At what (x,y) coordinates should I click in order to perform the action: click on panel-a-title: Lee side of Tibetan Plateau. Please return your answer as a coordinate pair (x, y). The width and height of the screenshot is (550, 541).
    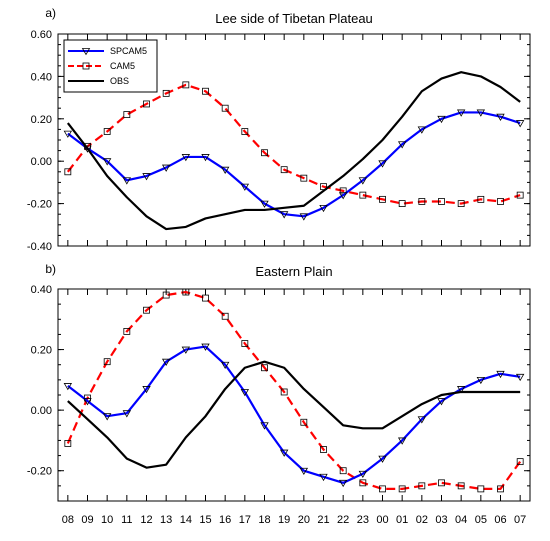
    Looking at the image, I should click on (294, 18).